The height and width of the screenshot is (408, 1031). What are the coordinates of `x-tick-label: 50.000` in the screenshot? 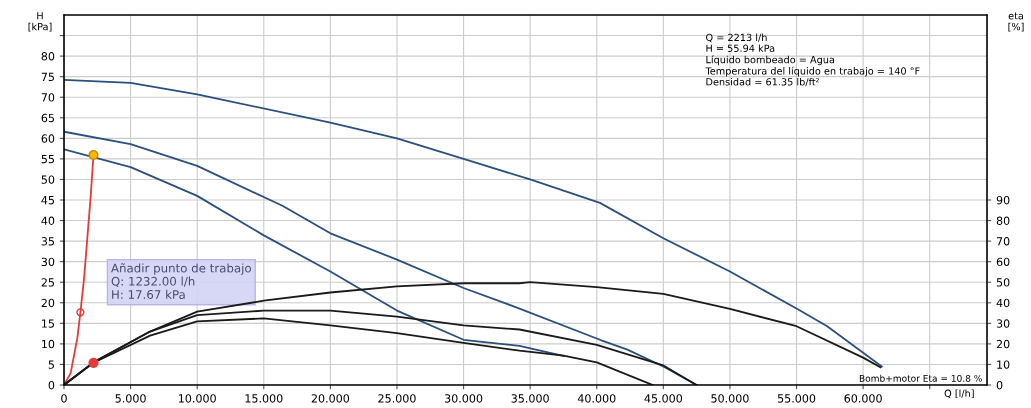 It's located at (730, 398).